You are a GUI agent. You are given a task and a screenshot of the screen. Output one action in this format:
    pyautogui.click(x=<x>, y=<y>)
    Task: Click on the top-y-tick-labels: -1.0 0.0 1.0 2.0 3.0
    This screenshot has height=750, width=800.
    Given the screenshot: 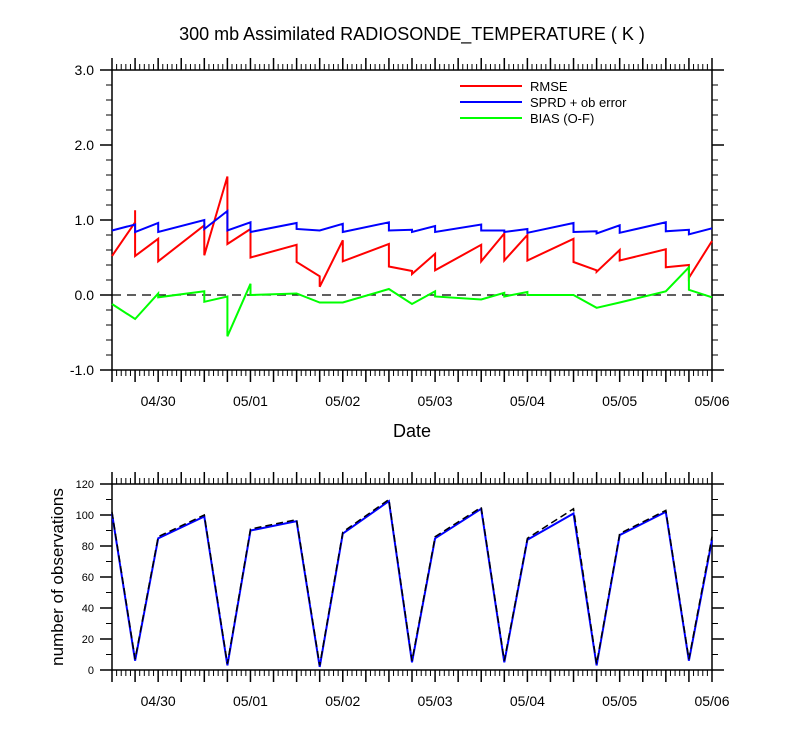 What is the action you would take?
    pyautogui.click(x=82, y=220)
    